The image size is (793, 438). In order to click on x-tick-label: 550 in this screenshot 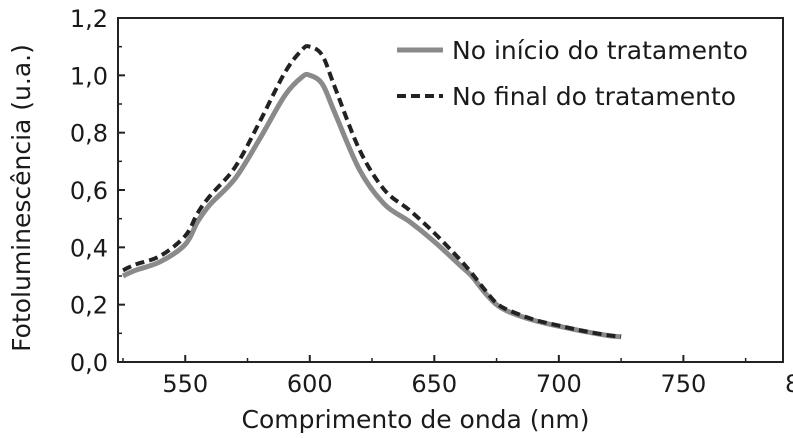, I will do `click(185, 384)`.